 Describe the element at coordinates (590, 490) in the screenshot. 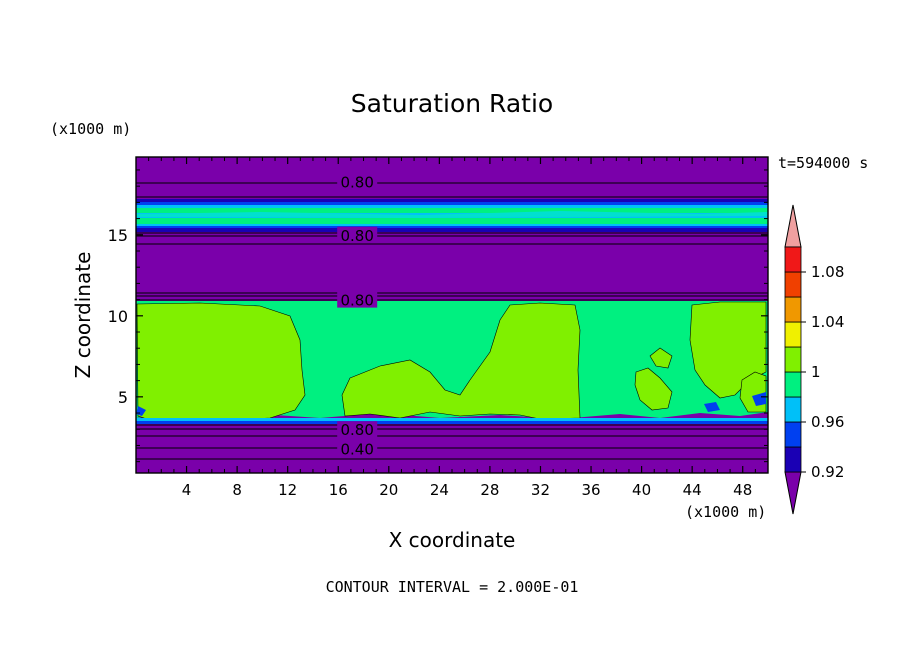

I see `x-tick-label: 36` at that location.